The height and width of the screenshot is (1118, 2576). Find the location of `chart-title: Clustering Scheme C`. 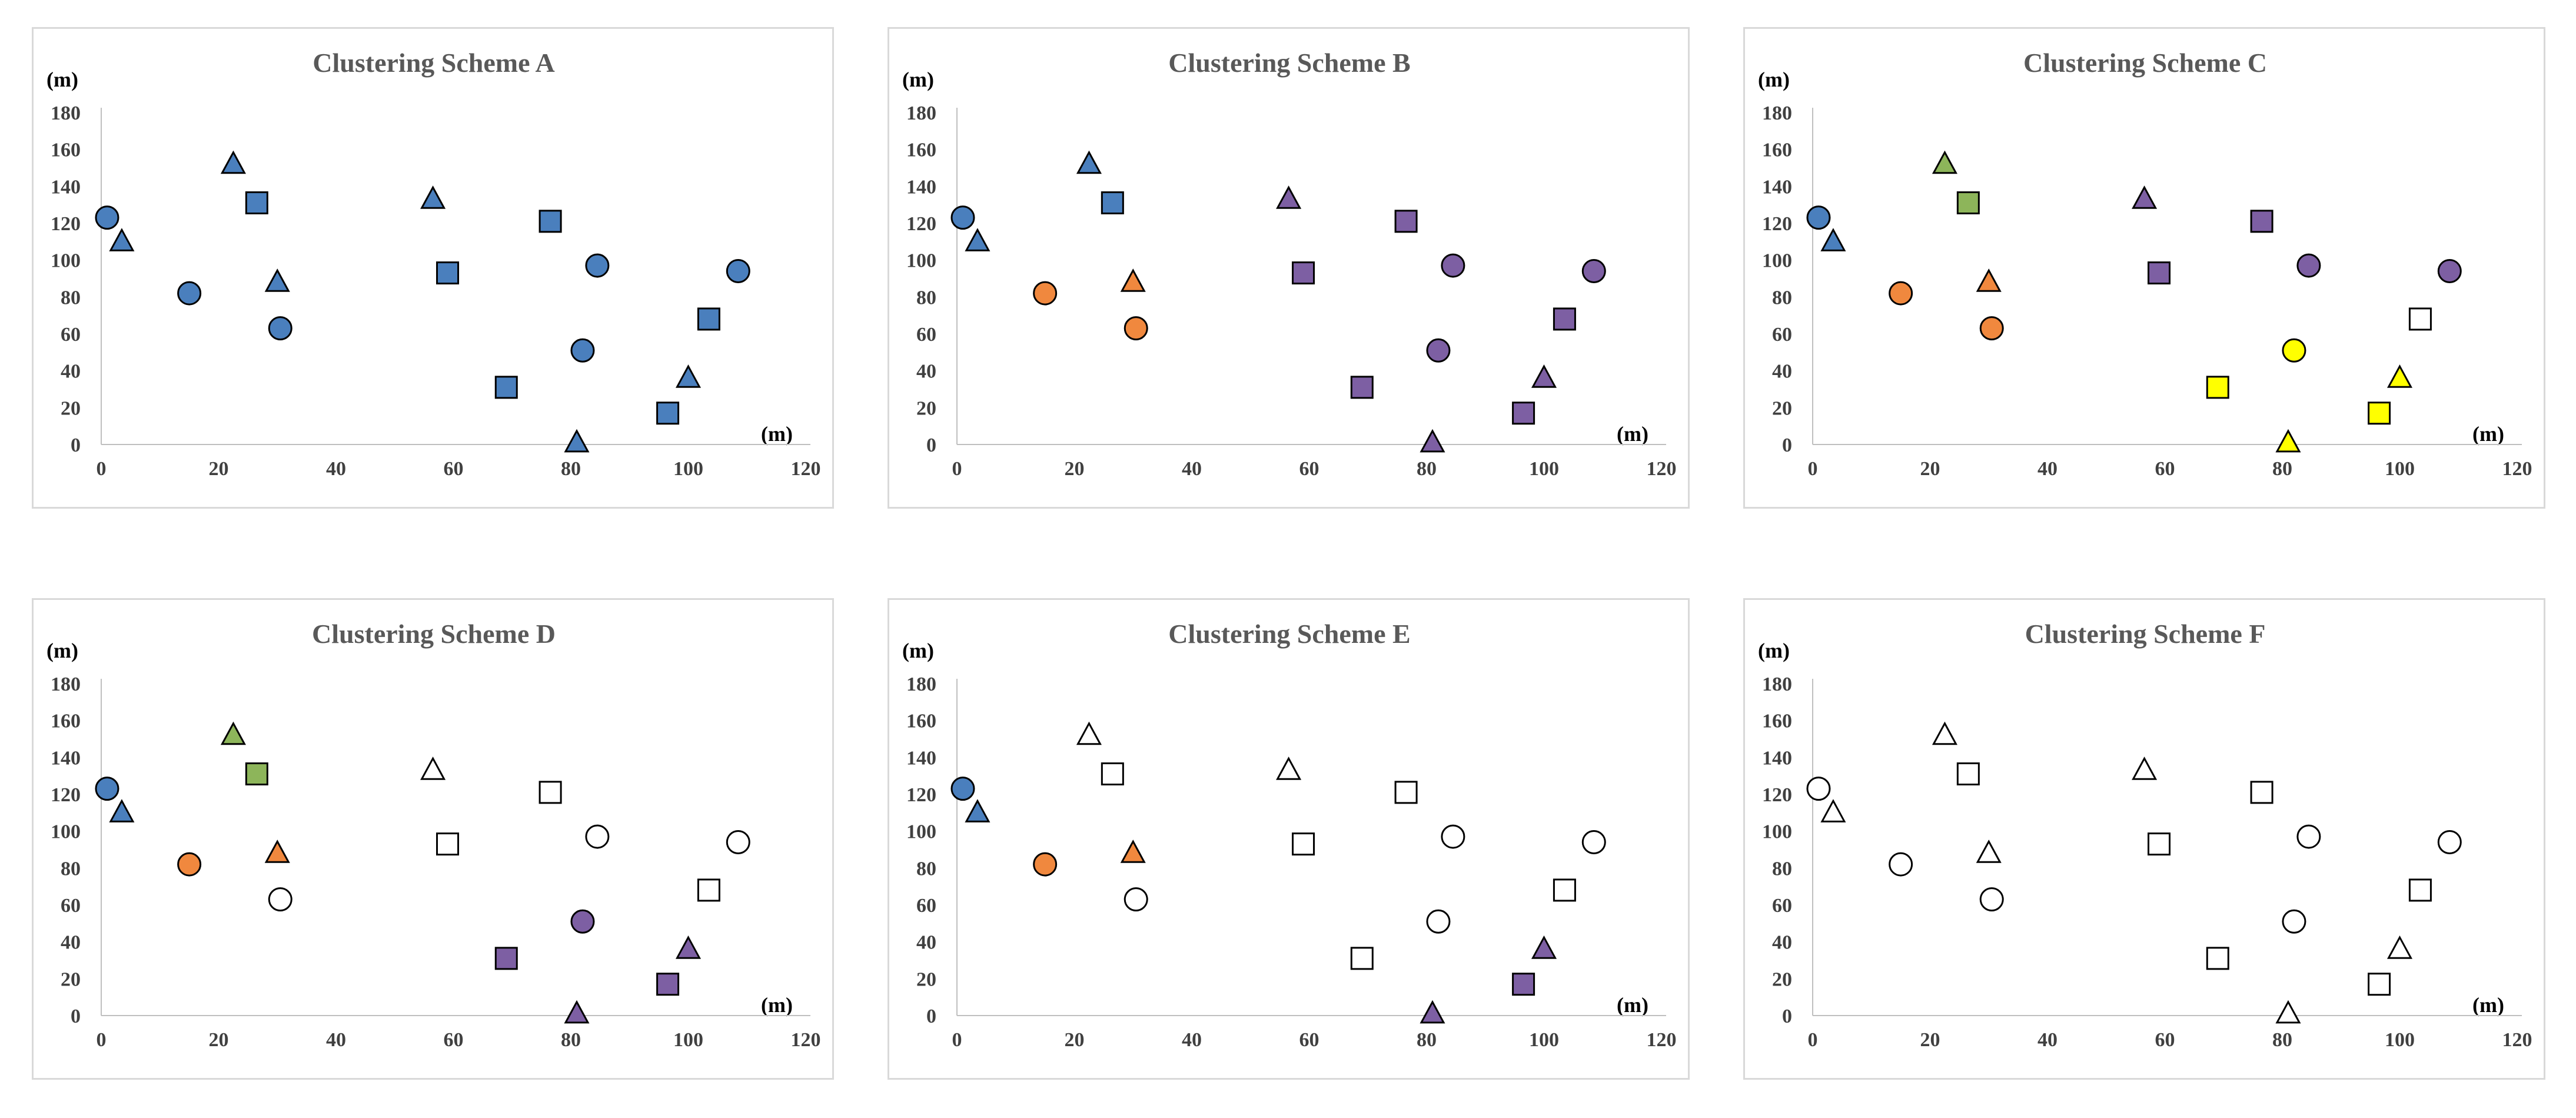

chart-title: Clustering Scheme C is located at coordinates (2145, 63).